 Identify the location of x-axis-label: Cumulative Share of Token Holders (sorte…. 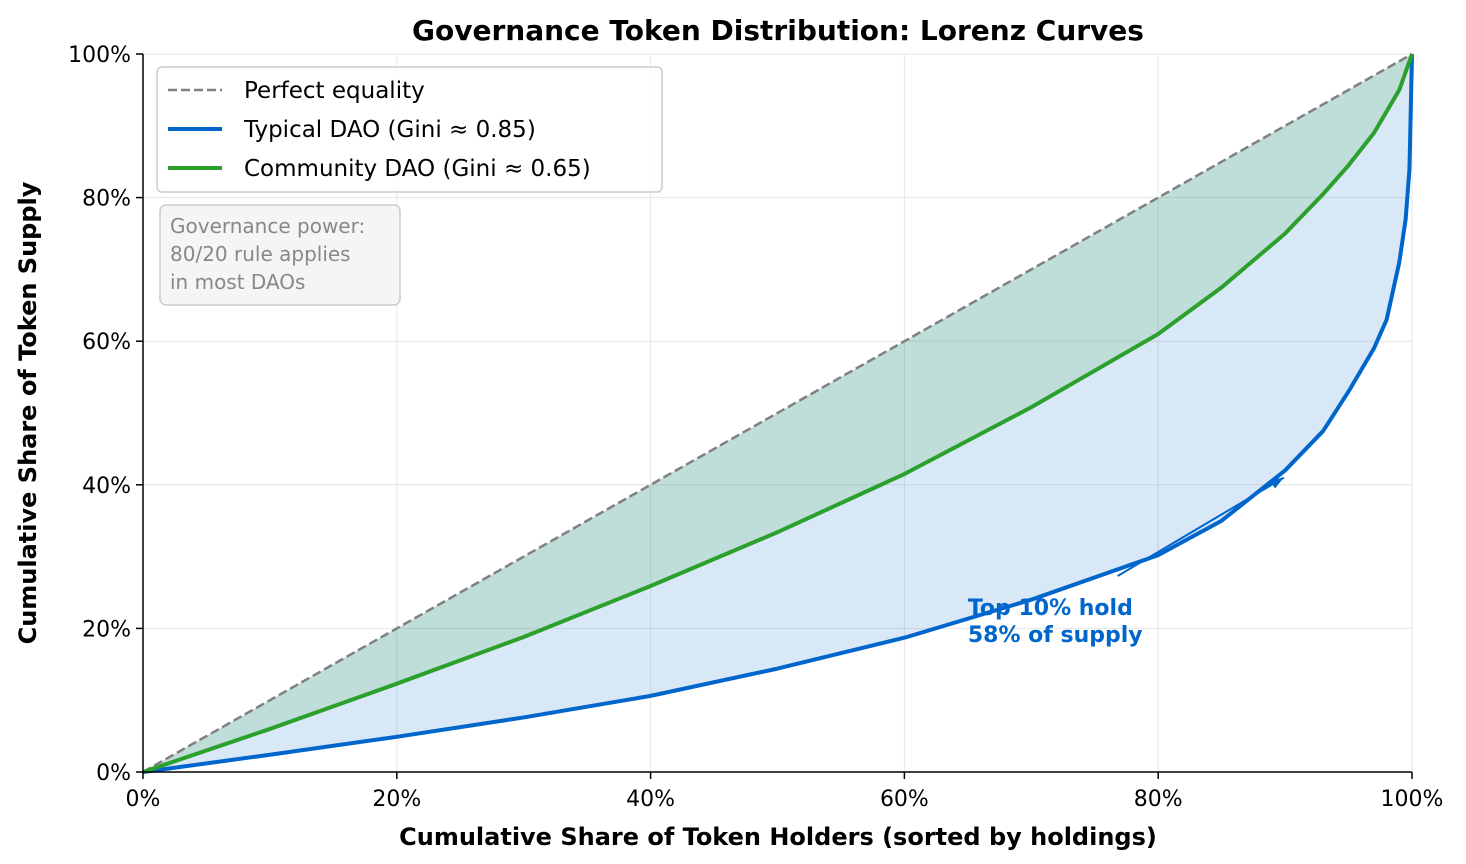
(778, 837).